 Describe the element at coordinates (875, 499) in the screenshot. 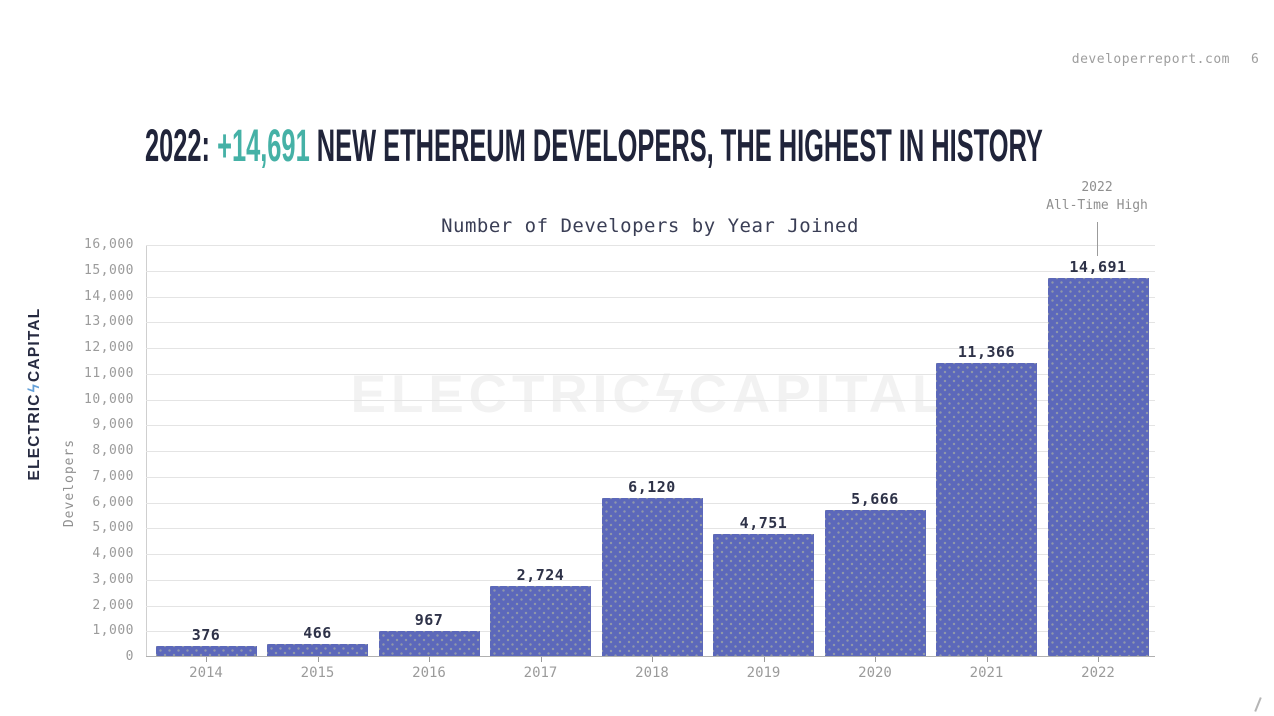

I see `bar-value-label: 5,666` at that location.